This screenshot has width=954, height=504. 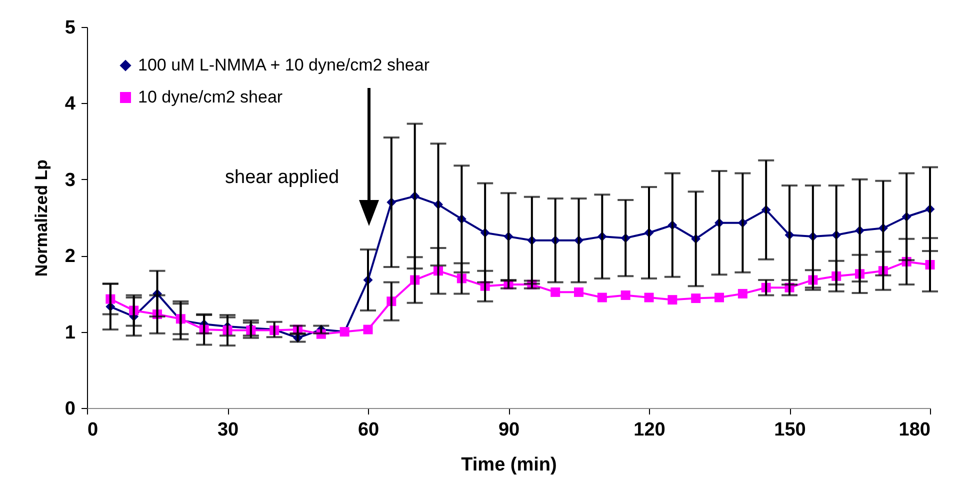 What do you see at coordinates (369, 430) in the screenshot?
I see `x-tick-label: 60` at bounding box center [369, 430].